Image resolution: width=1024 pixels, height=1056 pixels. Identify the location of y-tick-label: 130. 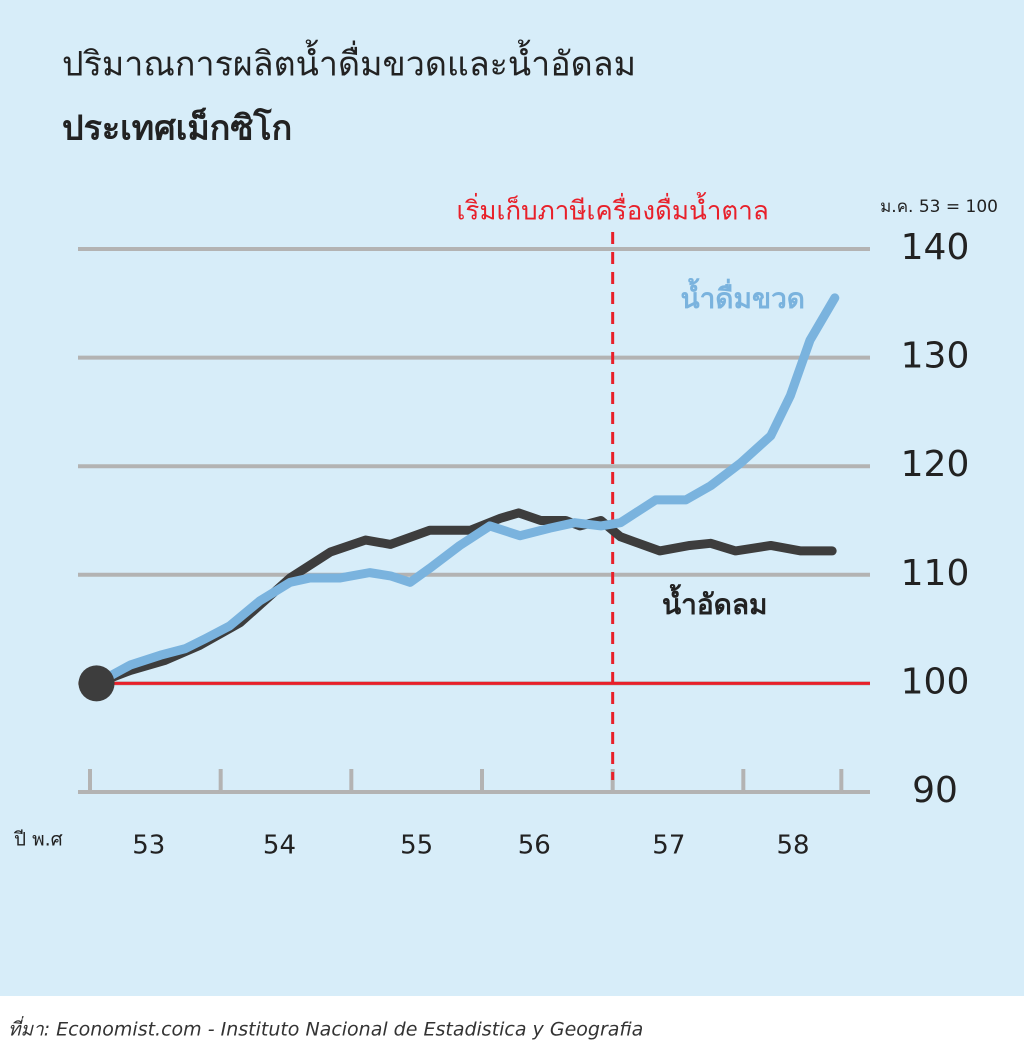
(935, 356).